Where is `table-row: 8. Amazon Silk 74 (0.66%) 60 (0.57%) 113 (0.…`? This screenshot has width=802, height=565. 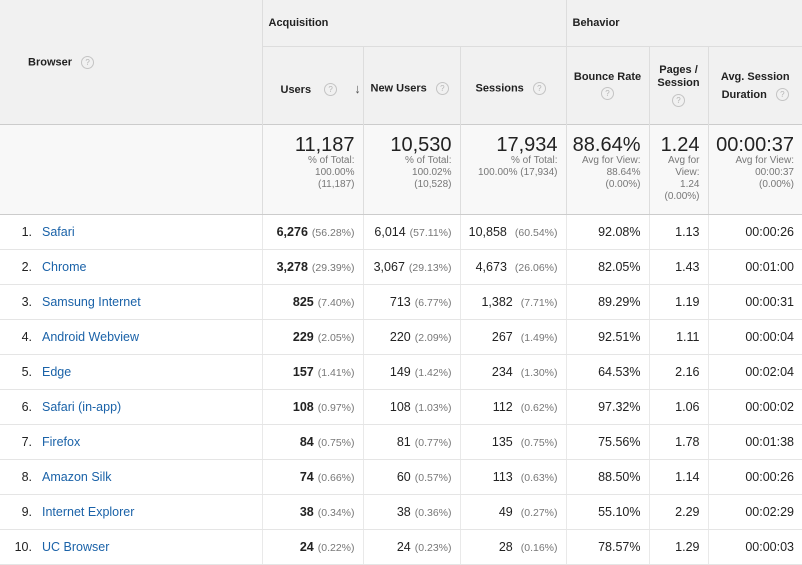 table-row: 8. Amazon Silk 74 (0.66%) 60 (0.57%) 113 (0.… is located at coordinates (401, 477).